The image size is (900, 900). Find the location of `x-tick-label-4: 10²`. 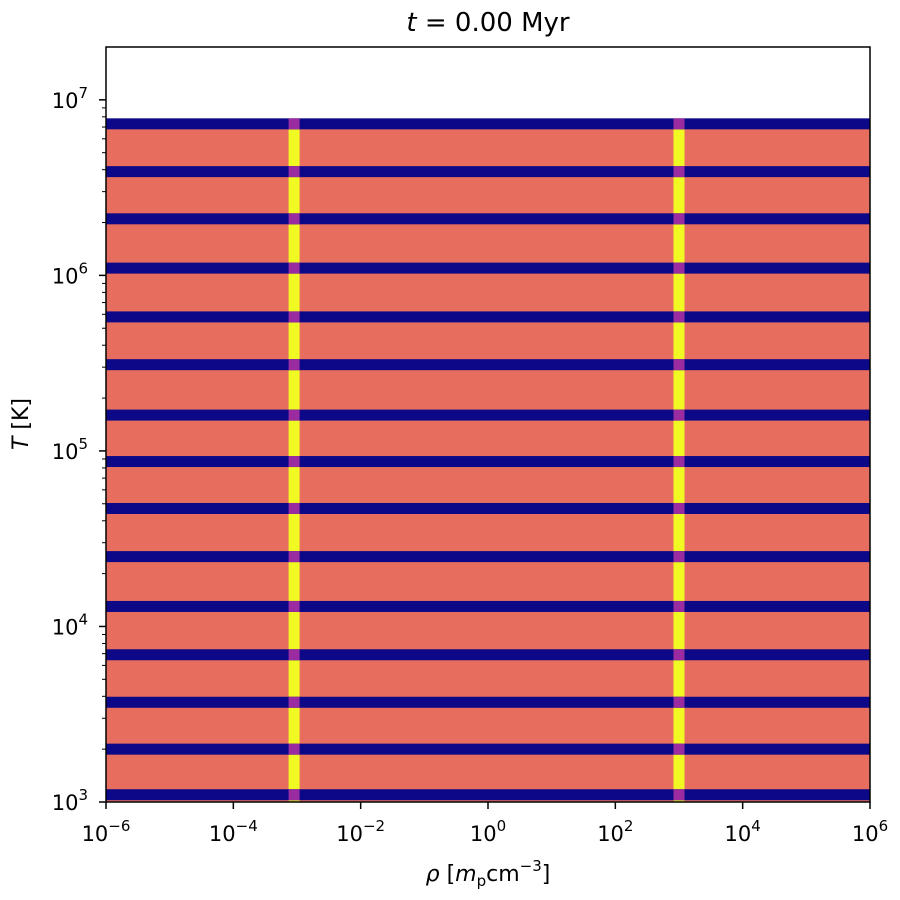

x-tick-label-4: 10² is located at coordinates (615, 831).